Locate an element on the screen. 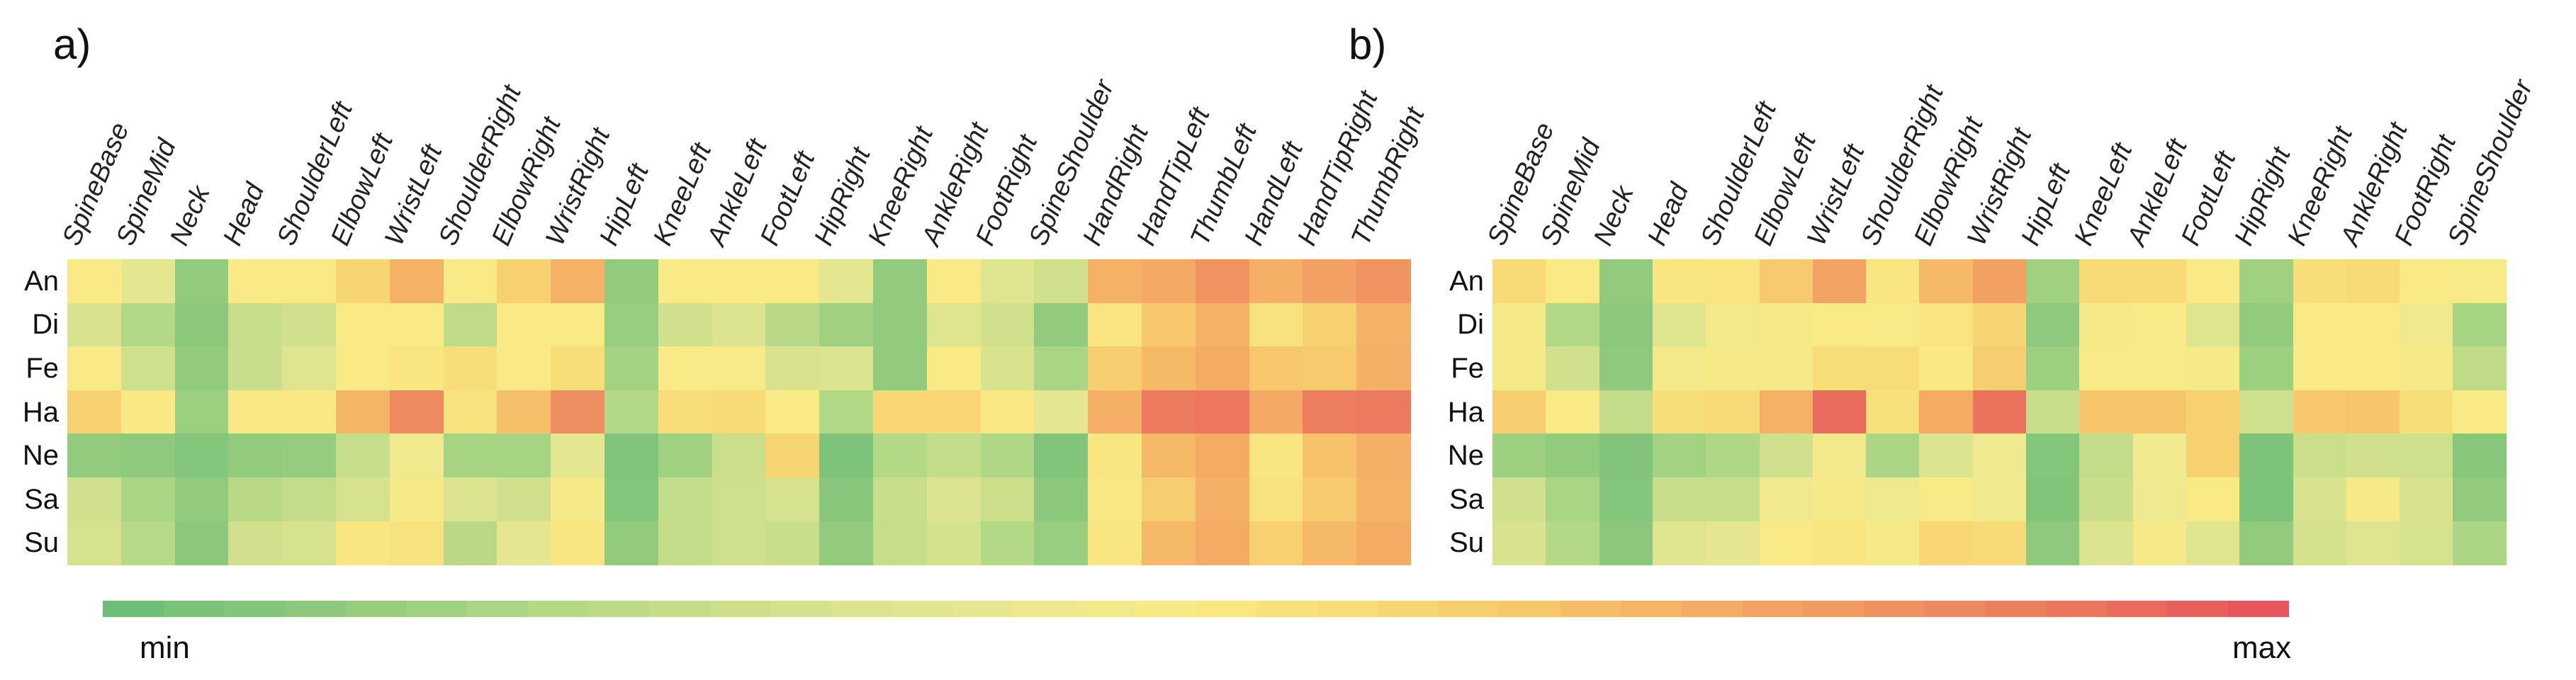 The image size is (2576, 680). row-label: Su is located at coordinates (1466, 543).